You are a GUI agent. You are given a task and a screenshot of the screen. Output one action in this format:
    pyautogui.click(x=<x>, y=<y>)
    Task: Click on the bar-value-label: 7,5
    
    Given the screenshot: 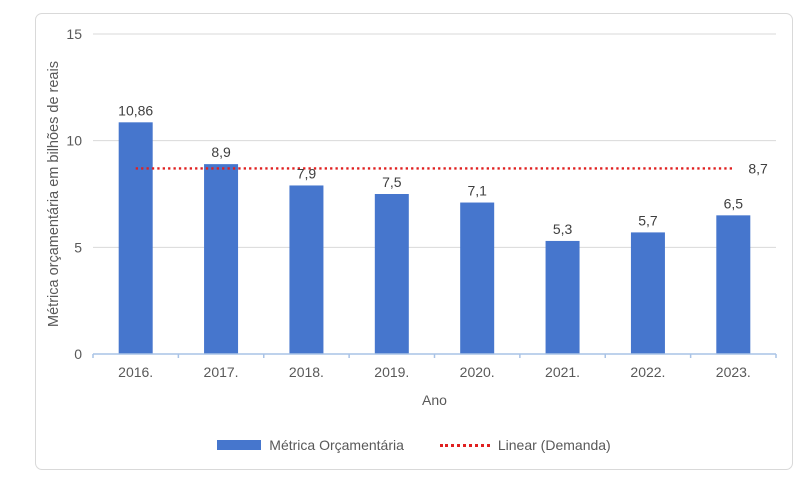 What is the action you would take?
    pyautogui.click(x=392, y=182)
    